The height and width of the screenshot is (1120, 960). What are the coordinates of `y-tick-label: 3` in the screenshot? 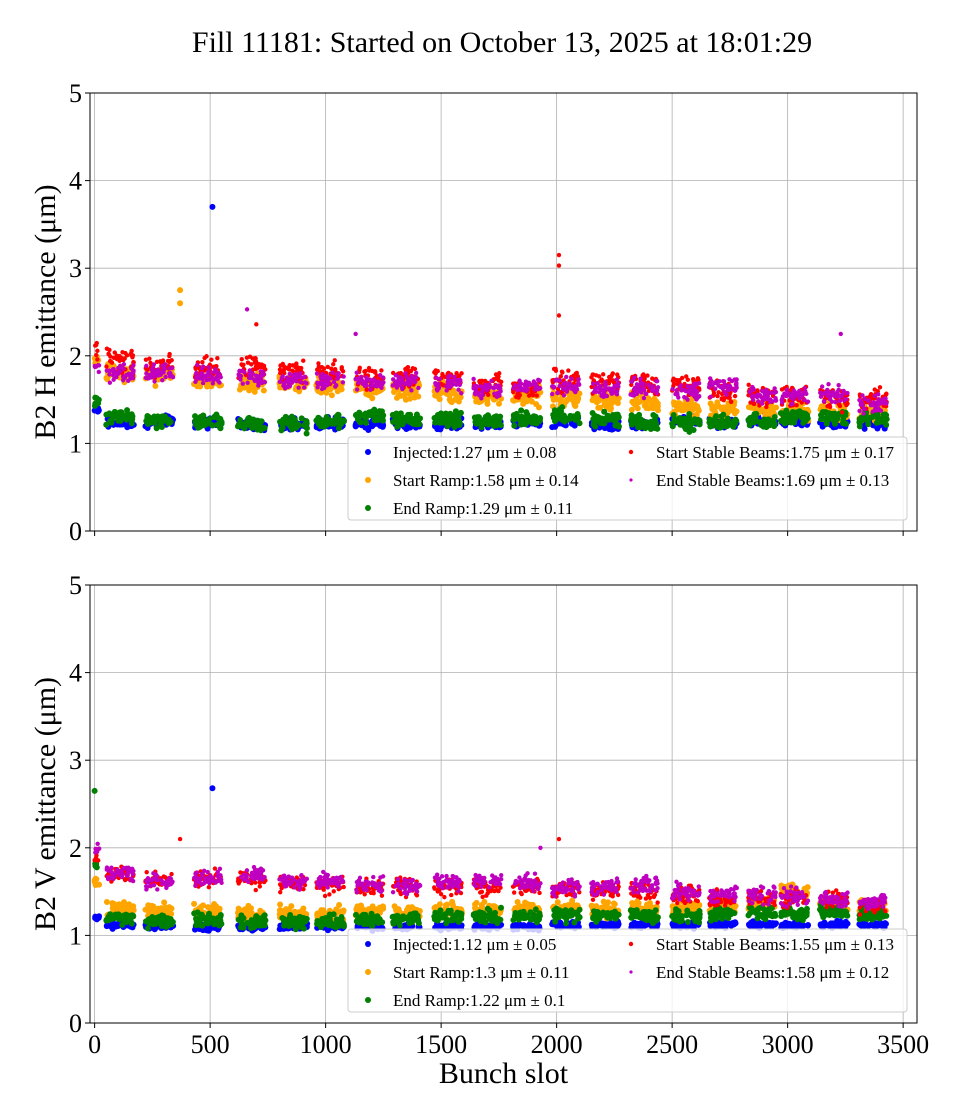 It's located at (75, 760).